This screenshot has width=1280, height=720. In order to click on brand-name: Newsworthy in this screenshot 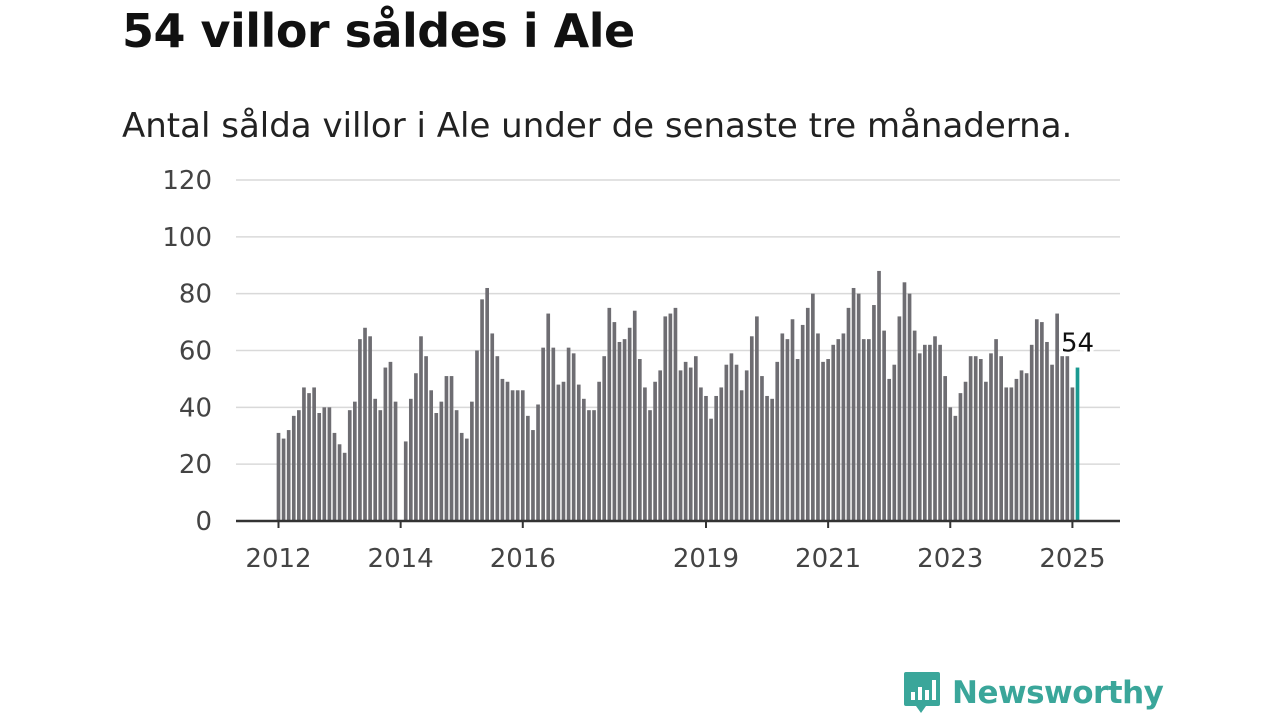, I will do `click(1058, 693)`.